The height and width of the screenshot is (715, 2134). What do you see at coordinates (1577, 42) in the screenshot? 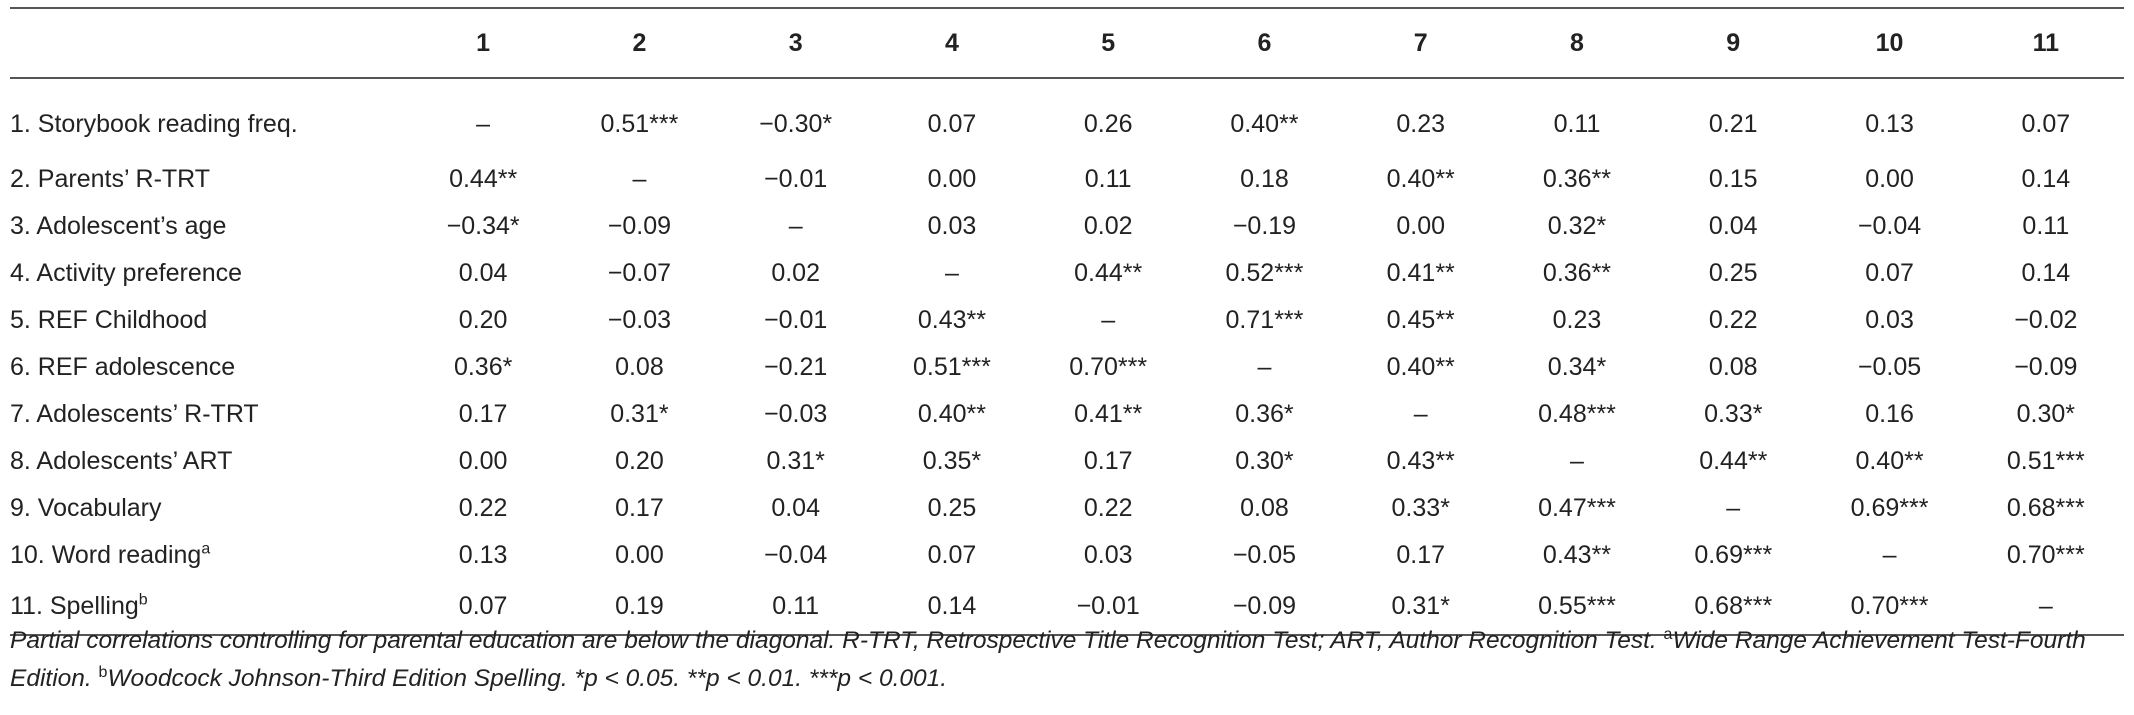
I see `column-header: 8` at bounding box center [1577, 42].